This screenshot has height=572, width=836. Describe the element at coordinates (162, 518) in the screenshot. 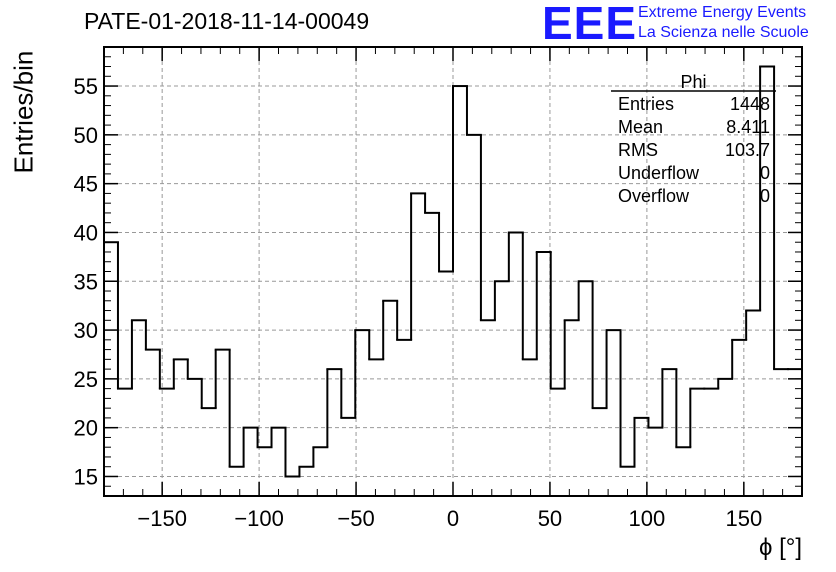

I see `x-tick-label: −150` at that location.